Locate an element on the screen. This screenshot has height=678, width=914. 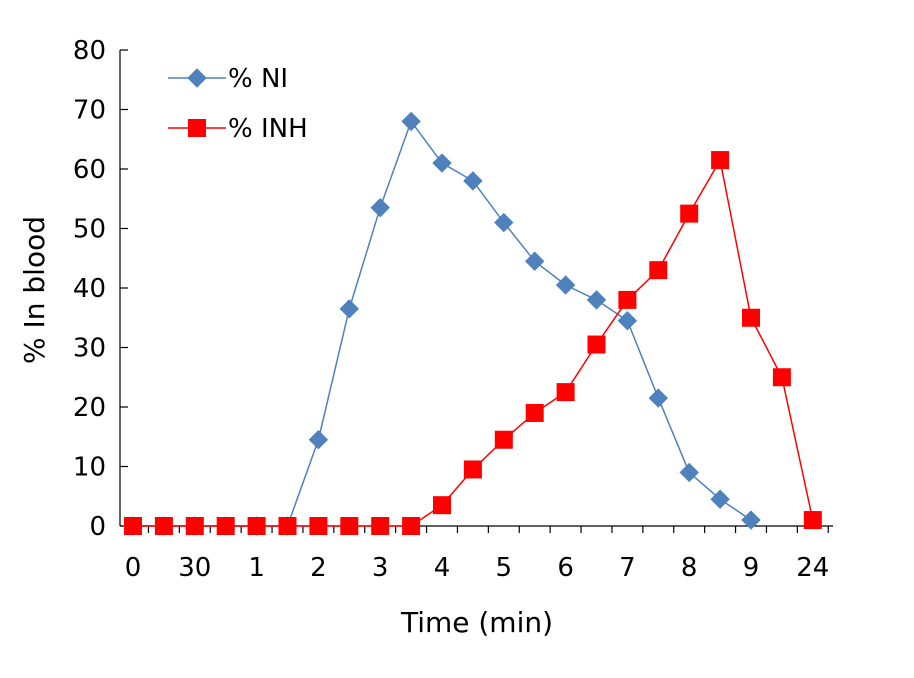
y-tick-label: 0 is located at coordinates (97, 527).